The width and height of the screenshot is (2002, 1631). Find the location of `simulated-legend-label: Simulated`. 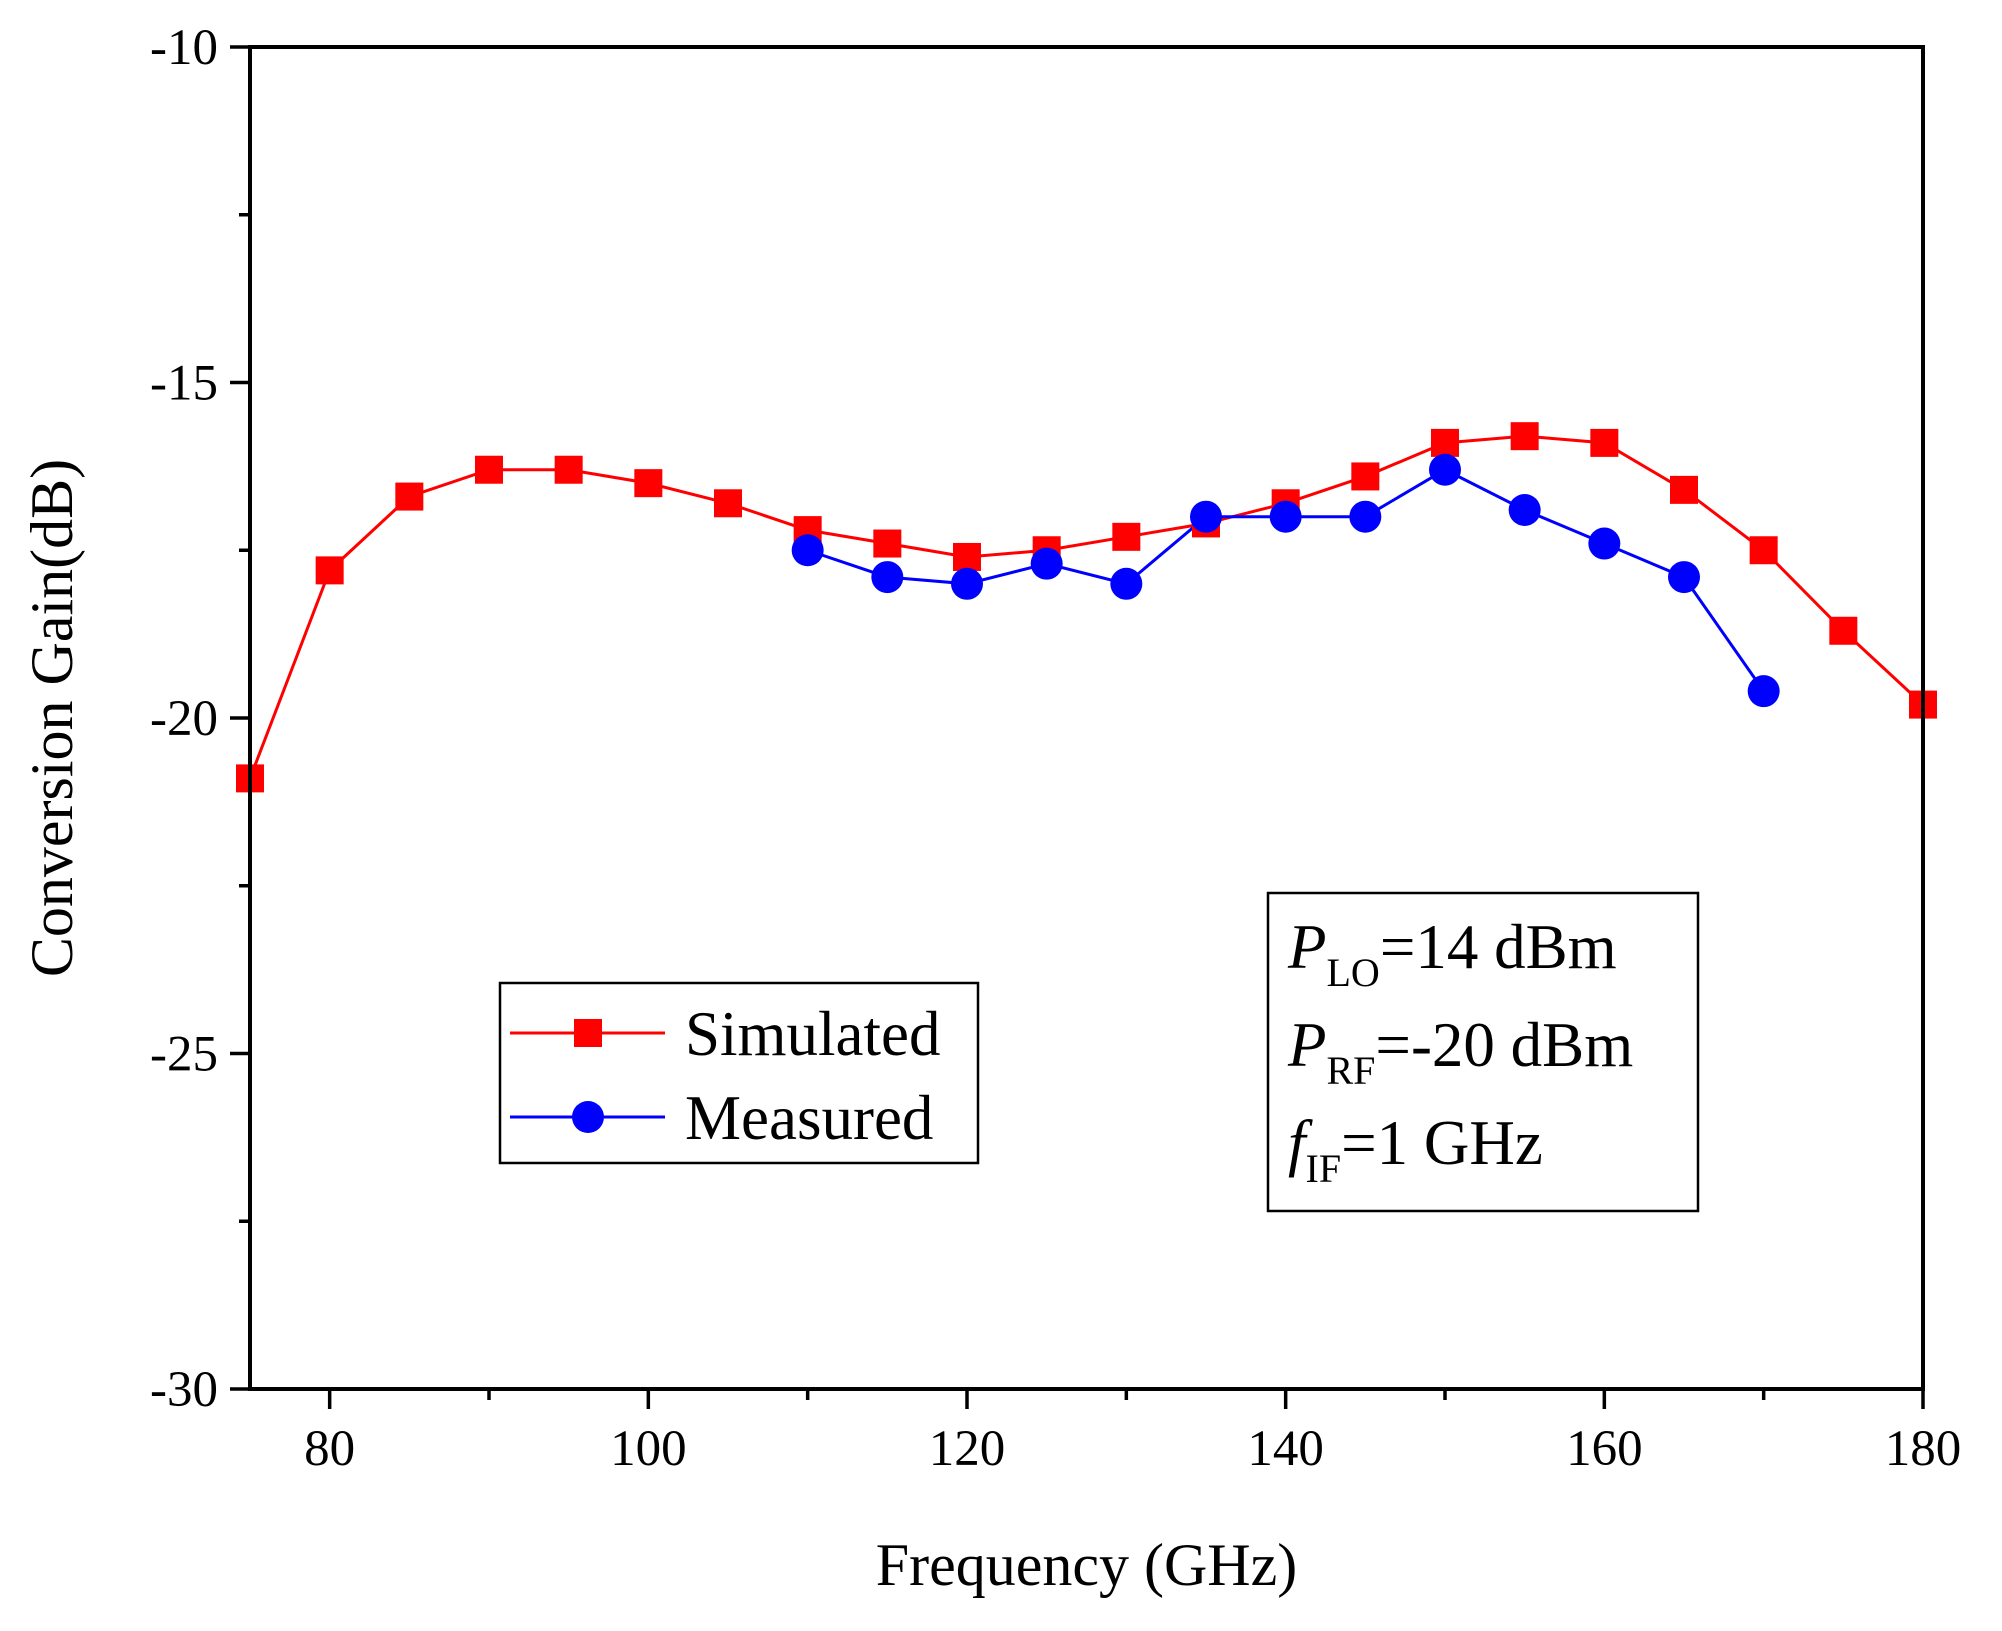

simulated-legend-label: Simulated is located at coordinates (812, 1034).